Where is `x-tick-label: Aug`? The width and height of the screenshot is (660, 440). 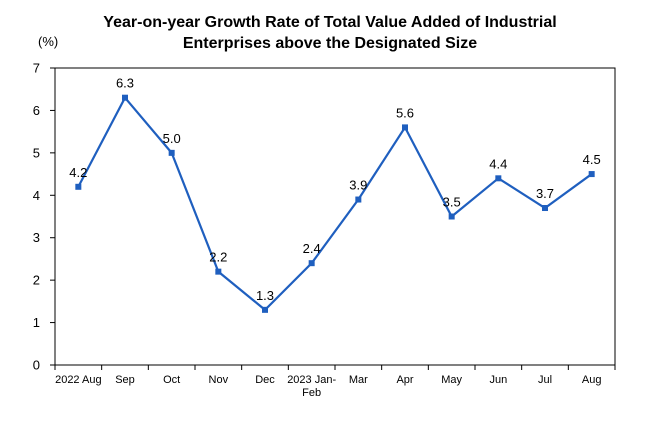 x-tick-label: Aug is located at coordinates (592, 380).